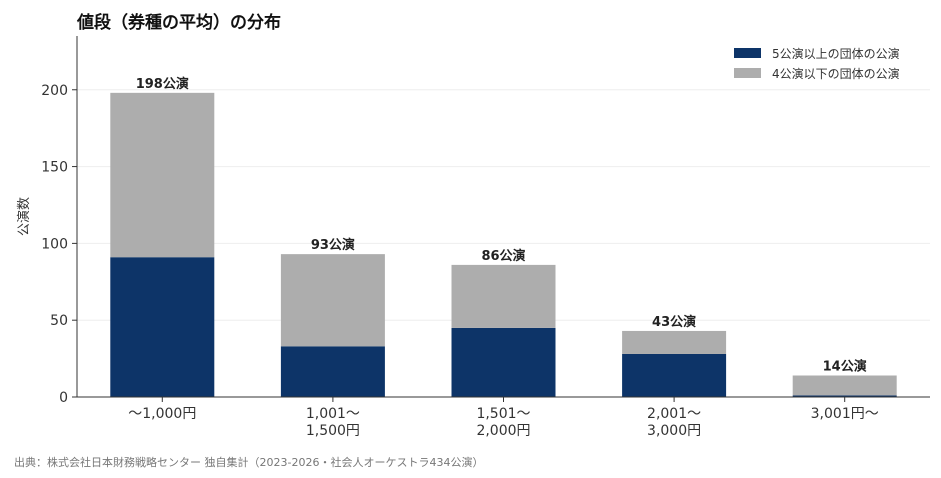  I want to click on legend: 5公演以上の団体の公演 4公演以下の団体の公演, so click(817, 63).